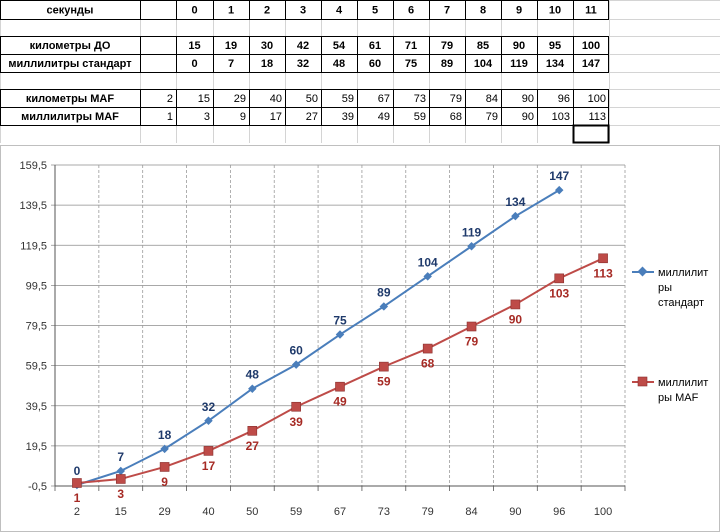  I want to click on data-label: 48, so click(253, 375).